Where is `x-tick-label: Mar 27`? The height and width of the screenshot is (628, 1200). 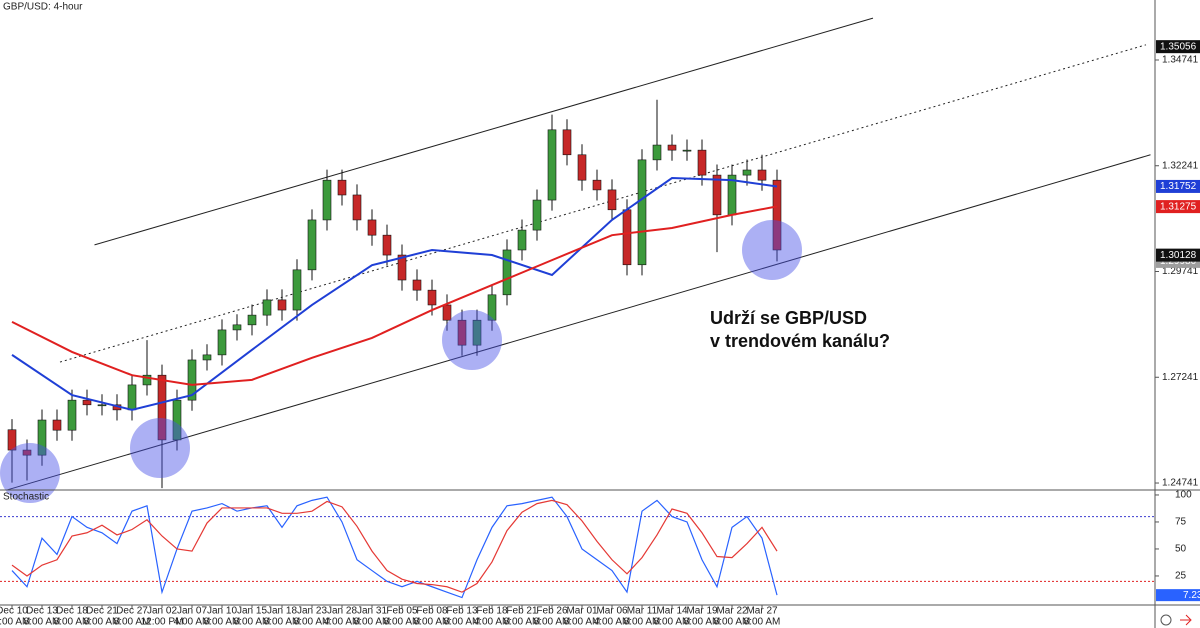
x-tick-label: Mar 27 is located at coordinates (762, 611).